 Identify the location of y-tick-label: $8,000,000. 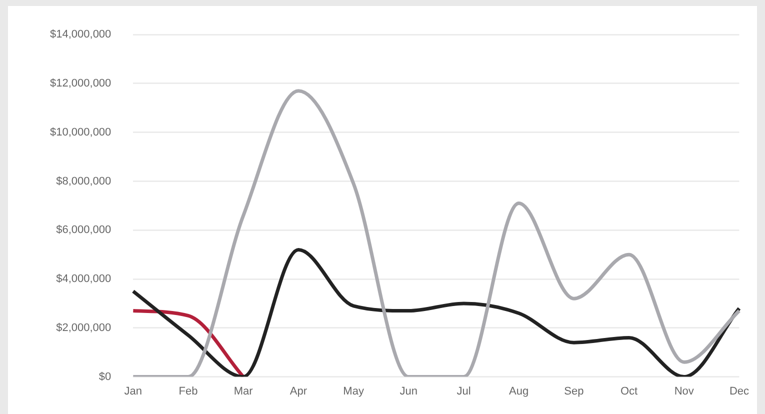
(84, 181).